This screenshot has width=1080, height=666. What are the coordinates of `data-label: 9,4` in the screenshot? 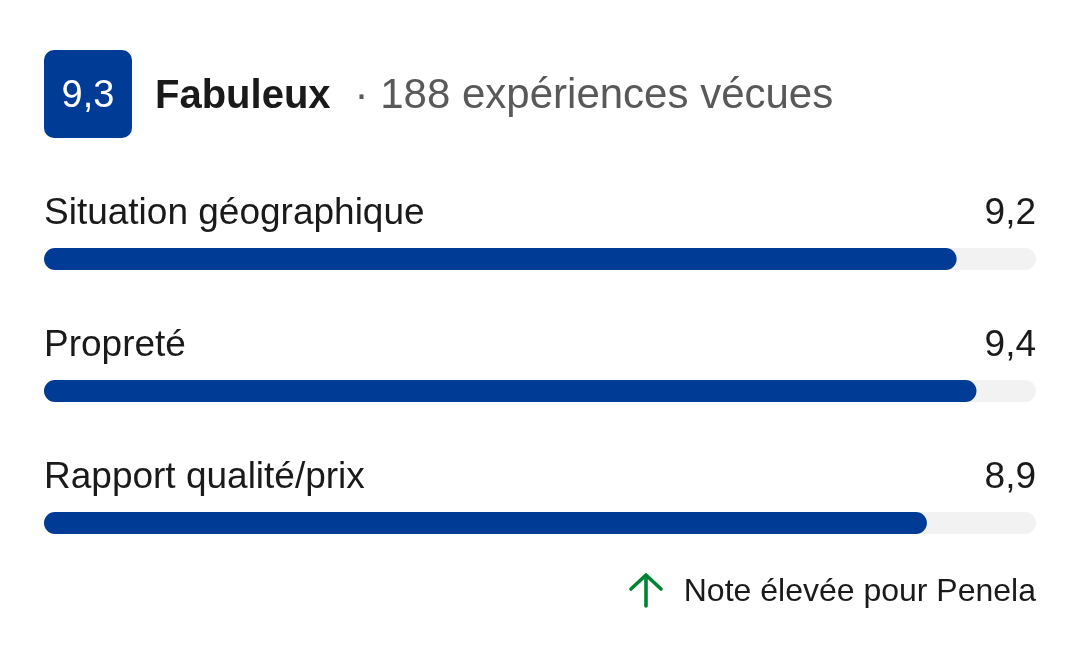 It's located at (1010, 343).